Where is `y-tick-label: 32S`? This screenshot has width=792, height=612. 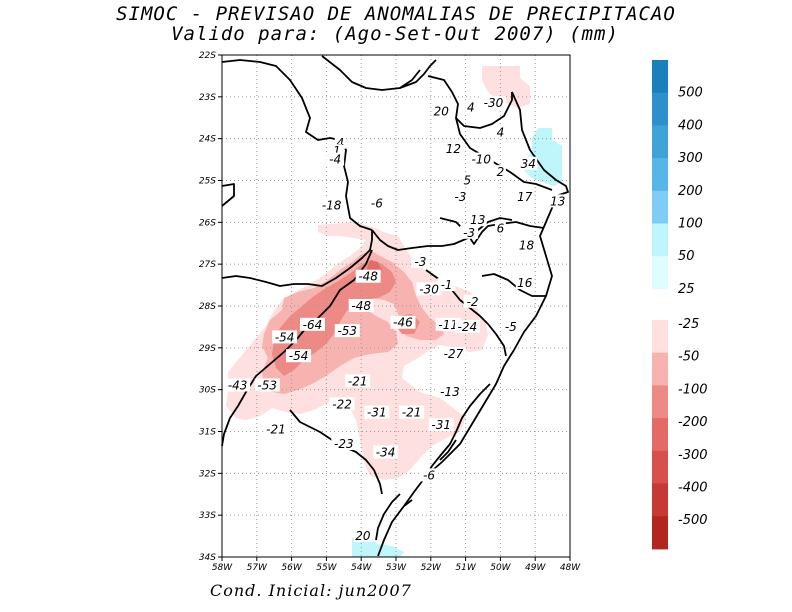 y-tick-label: 32S is located at coordinates (207, 474).